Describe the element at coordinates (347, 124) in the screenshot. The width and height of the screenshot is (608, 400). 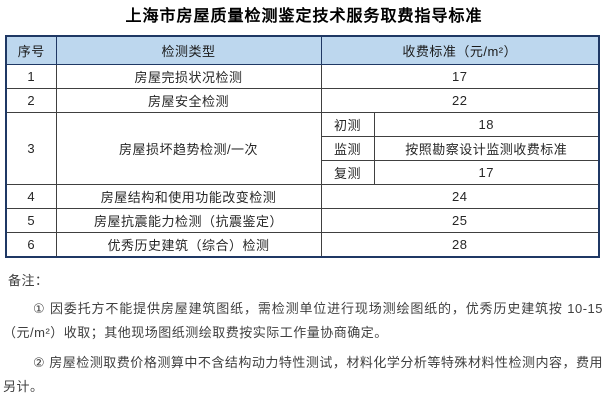
I see `cell-stage: 初测` at that location.